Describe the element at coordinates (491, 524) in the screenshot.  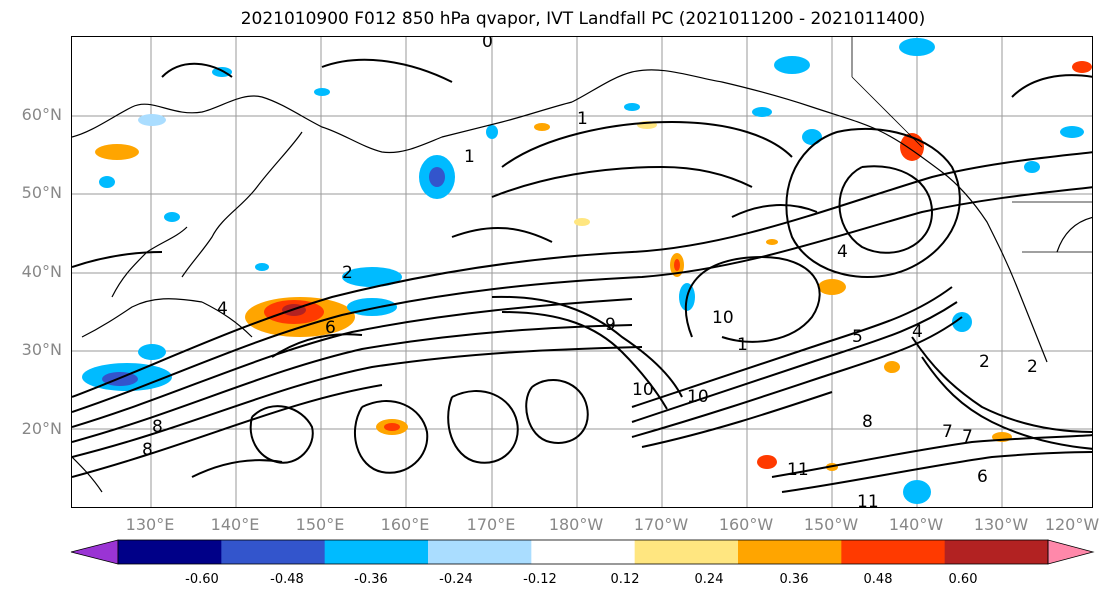
I see `lon-label-170e: 170°E` at that location.